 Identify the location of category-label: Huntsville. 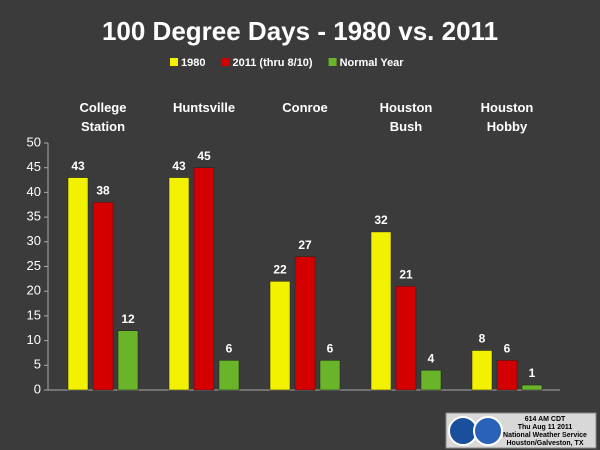
(204, 107).